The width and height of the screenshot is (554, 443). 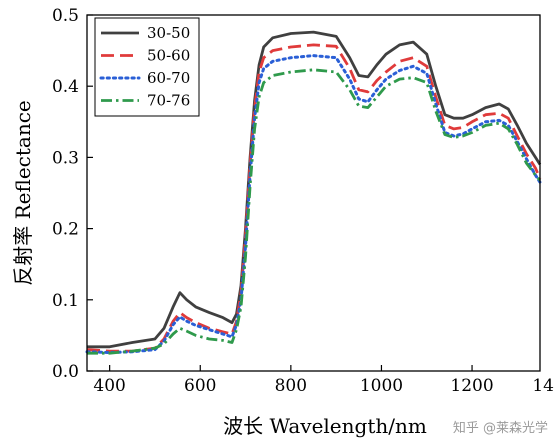 What do you see at coordinates (65, 158) in the screenshot?
I see `y-tick-label: 0.3` at bounding box center [65, 158].